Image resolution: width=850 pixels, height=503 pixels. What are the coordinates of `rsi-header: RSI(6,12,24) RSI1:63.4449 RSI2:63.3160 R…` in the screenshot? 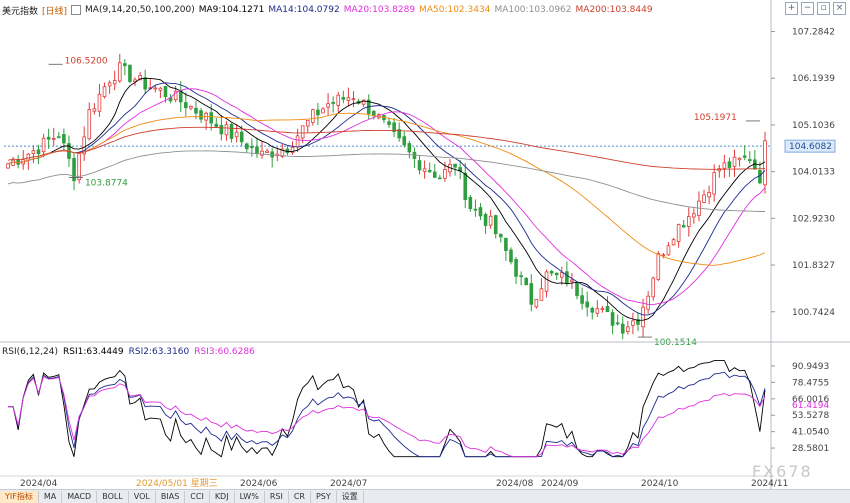 It's located at (128, 352).